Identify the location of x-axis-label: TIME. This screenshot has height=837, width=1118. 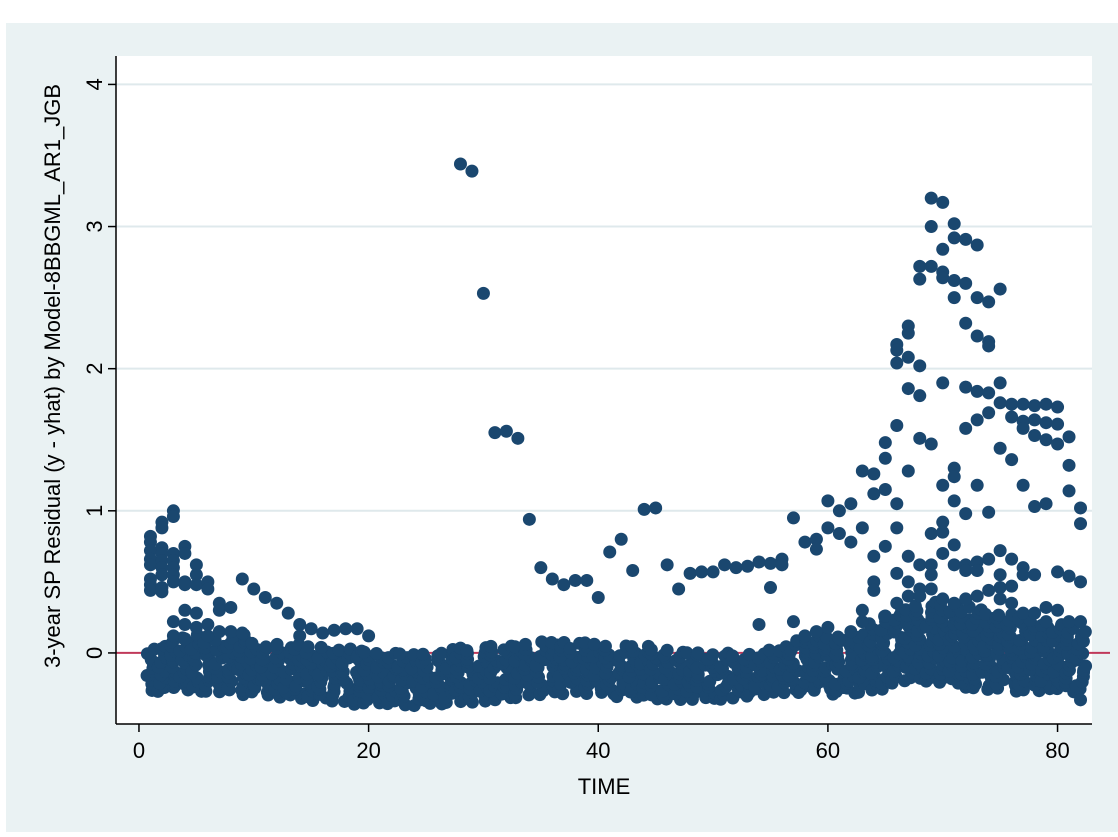
(604, 786).